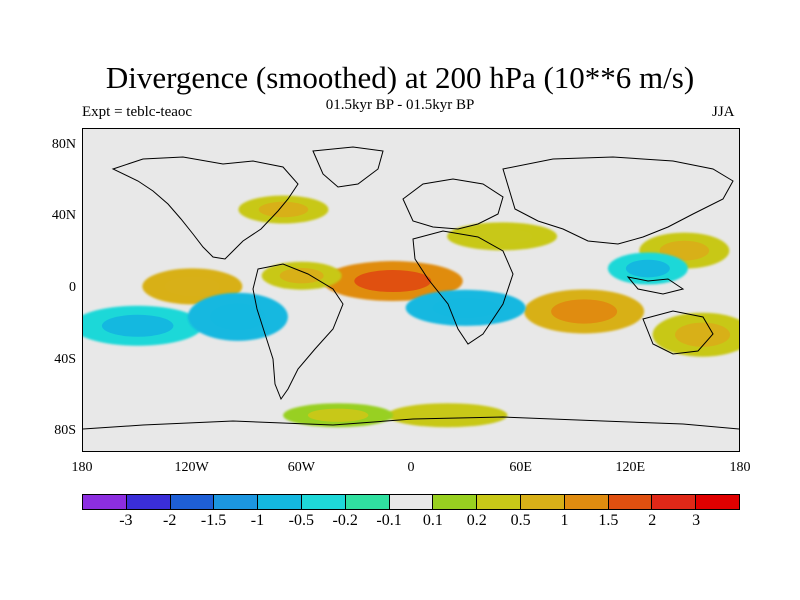 This screenshot has width=800, height=600. I want to click on lon-tick-label: 60E, so click(520, 467).